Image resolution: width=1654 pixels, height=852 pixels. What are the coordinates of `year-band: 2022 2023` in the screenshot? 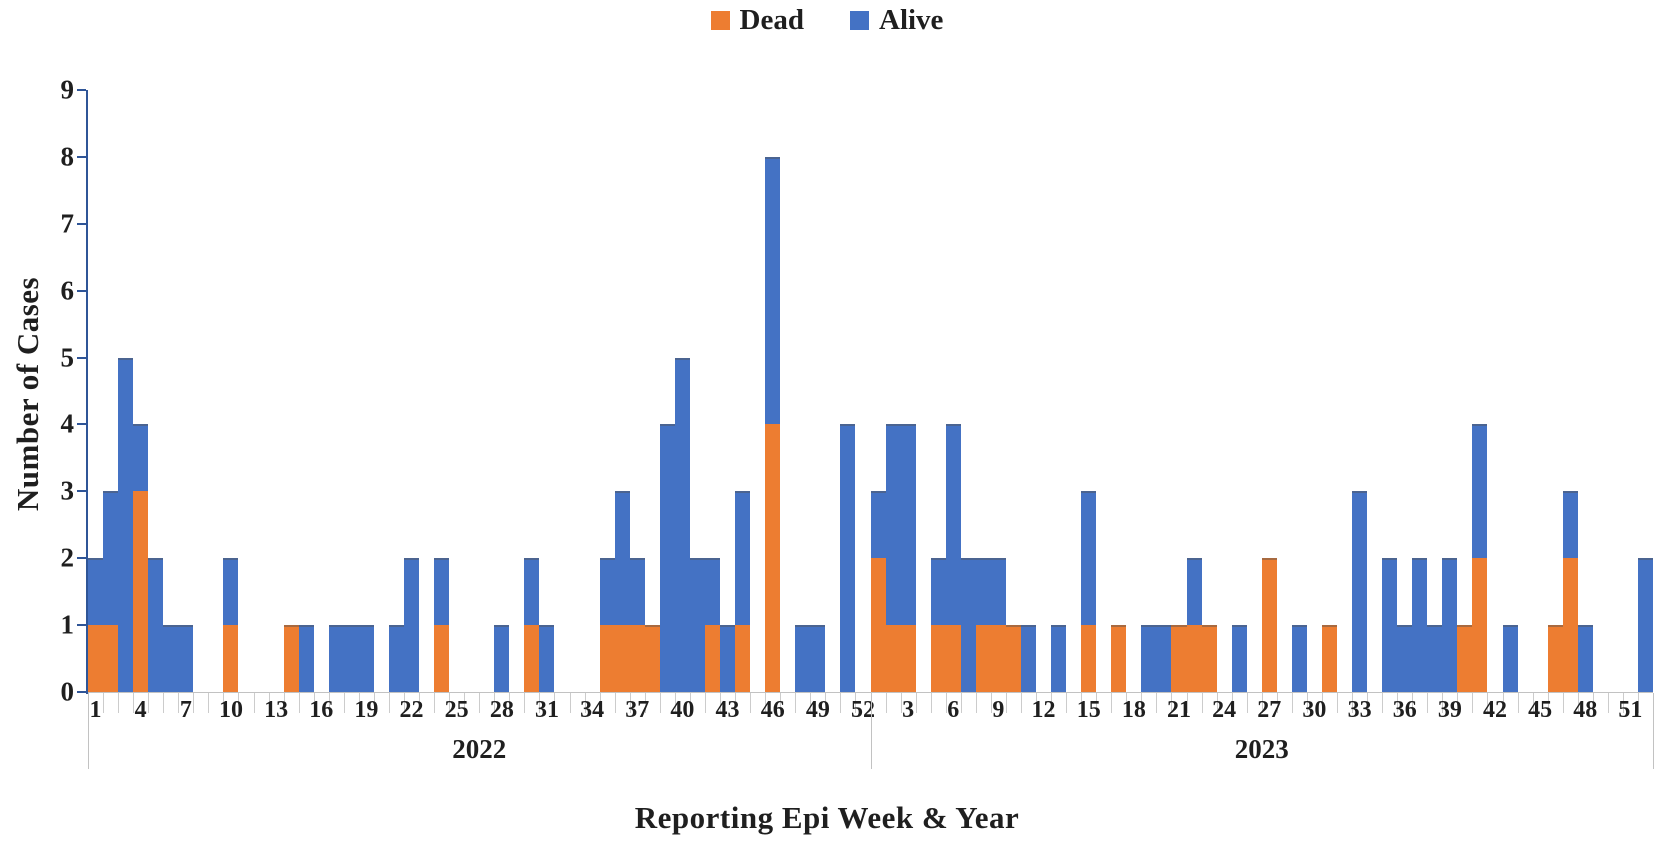 It's located at (871, 731).